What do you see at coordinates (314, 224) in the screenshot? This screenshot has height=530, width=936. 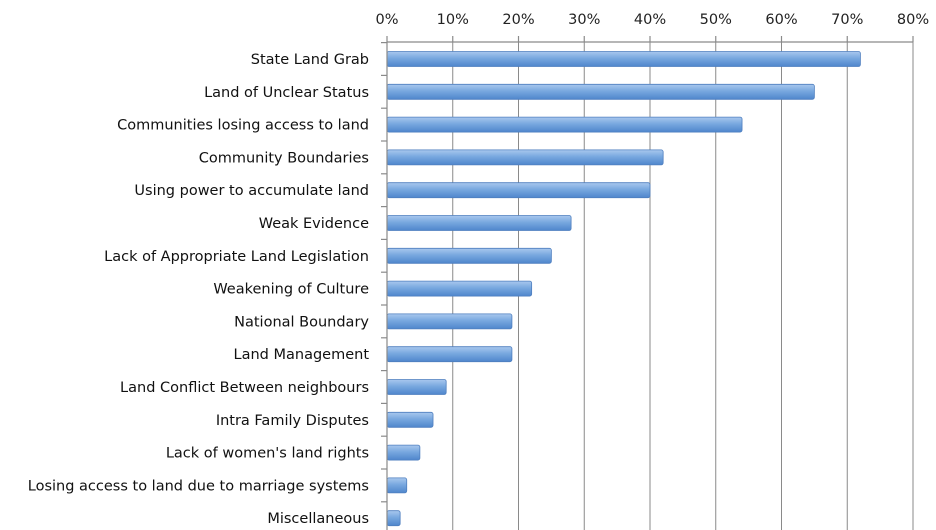 I see `category-label: Weak Evidence` at bounding box center [314, 224].